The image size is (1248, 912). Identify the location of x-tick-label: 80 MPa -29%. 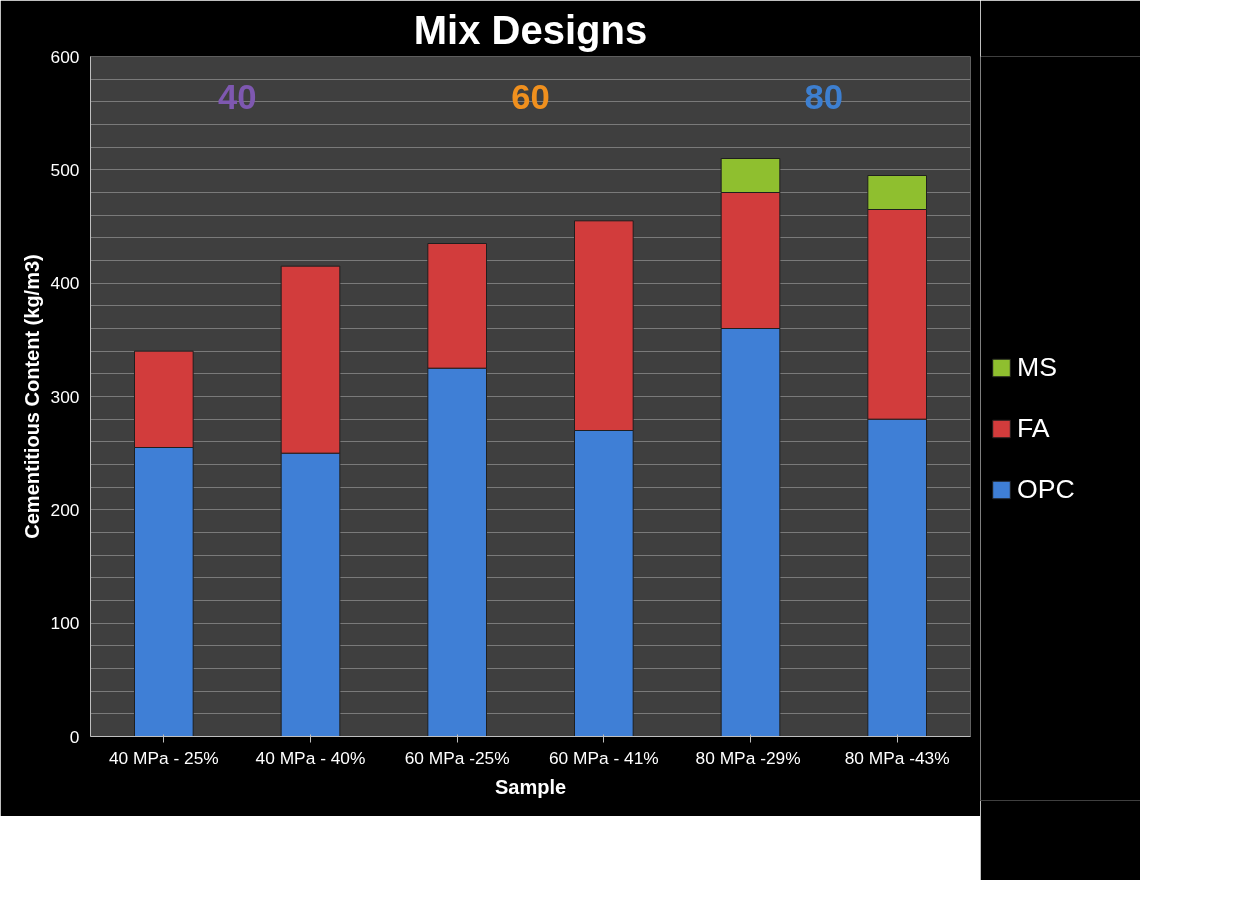
(748, 757).